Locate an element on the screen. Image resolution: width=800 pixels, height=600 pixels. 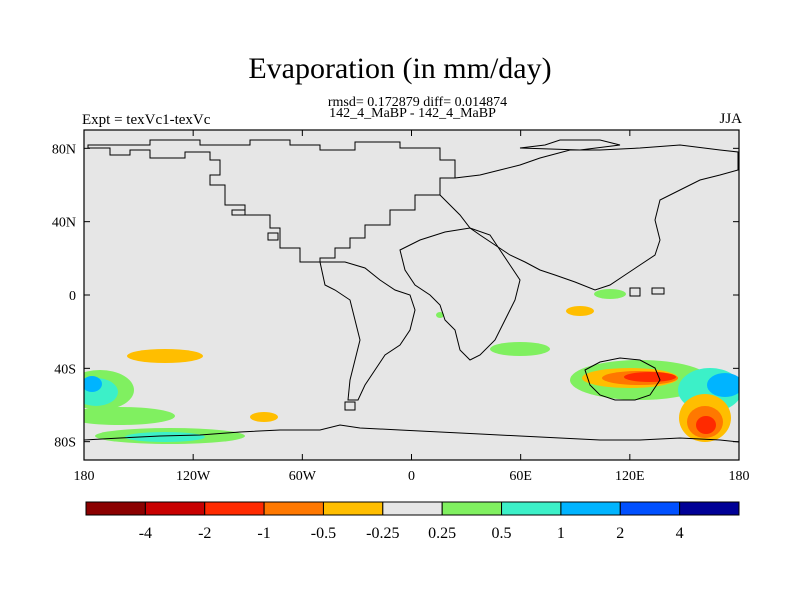
y-tick-label: 0 is located at coordinates (72, 296).